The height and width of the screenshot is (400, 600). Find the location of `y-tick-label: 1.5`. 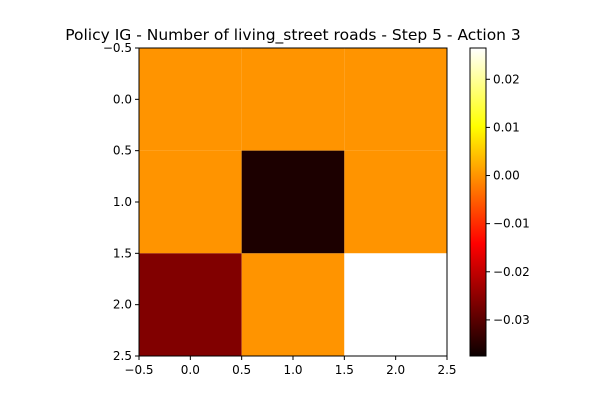

y-tick-label: 1.5 is located at coordinates (122, 253).